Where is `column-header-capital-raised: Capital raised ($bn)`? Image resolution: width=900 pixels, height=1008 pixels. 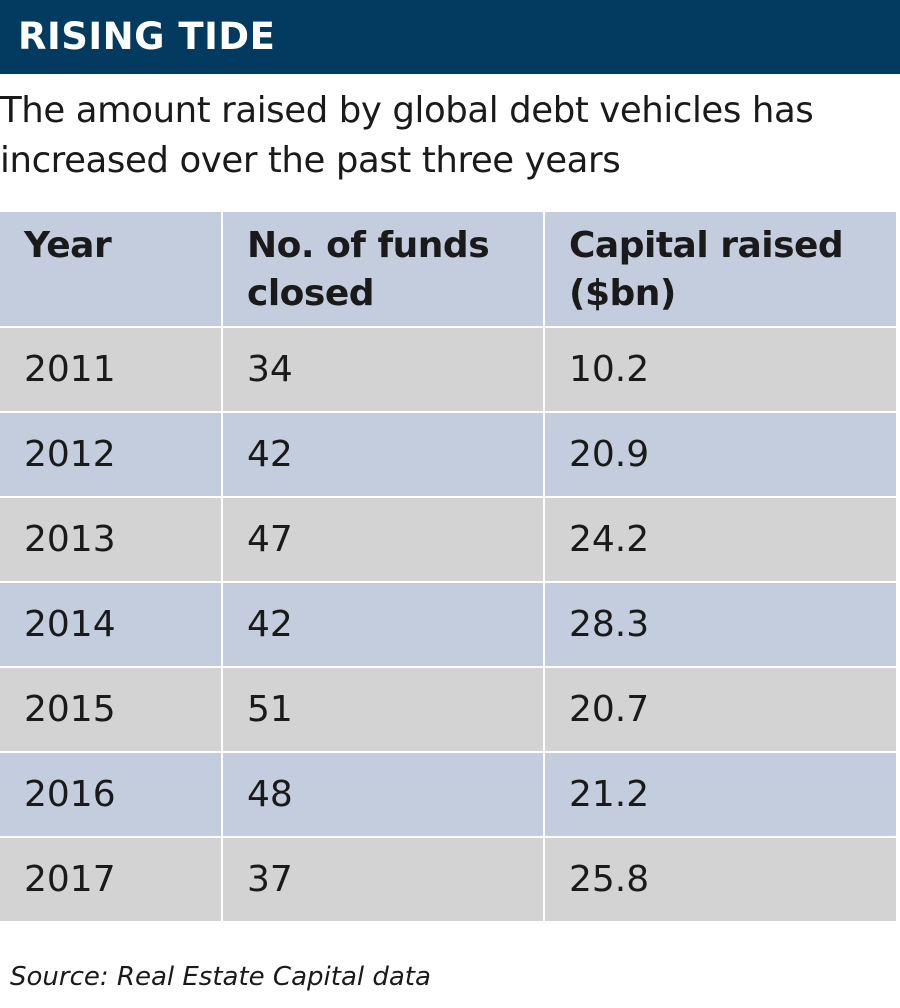
column-header-capital-raised: Capital raised ($bn) is located at coordinates (720, 270).